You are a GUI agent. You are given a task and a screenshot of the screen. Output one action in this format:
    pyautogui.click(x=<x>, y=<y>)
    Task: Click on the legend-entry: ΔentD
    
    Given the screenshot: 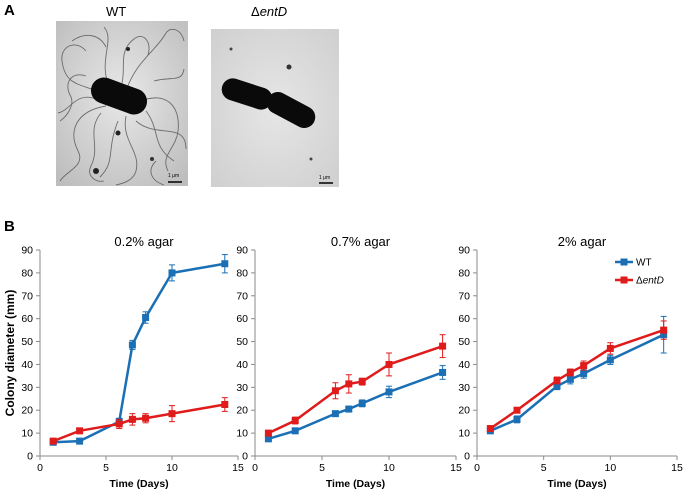 What is the action you would take?
    pyautogui.click(x=639, y=281)
    